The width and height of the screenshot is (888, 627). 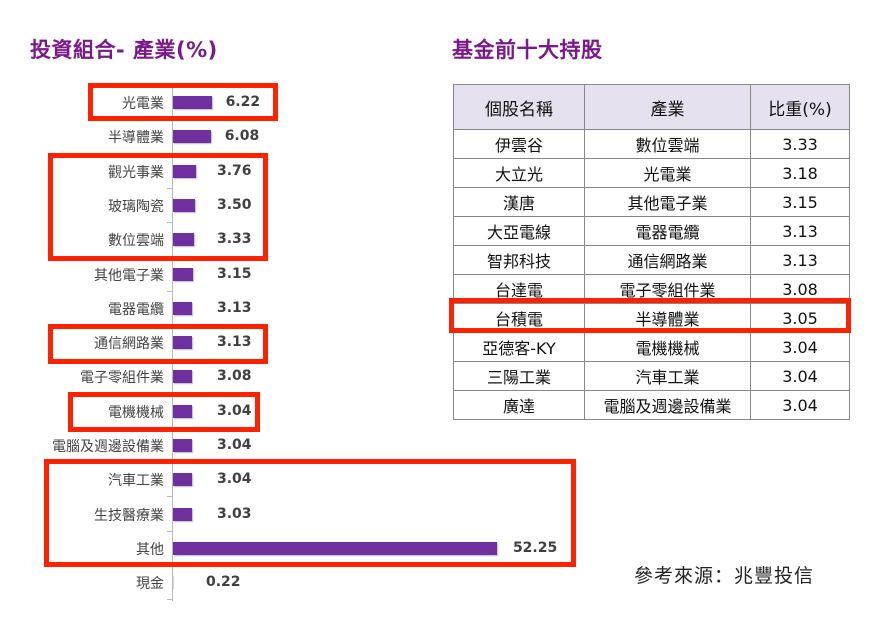 What do you see at coordinates (651, 318) in the screenshot?
I see `table-row: 台積電 半導體業 3.05` at bounding box center [651, 318].